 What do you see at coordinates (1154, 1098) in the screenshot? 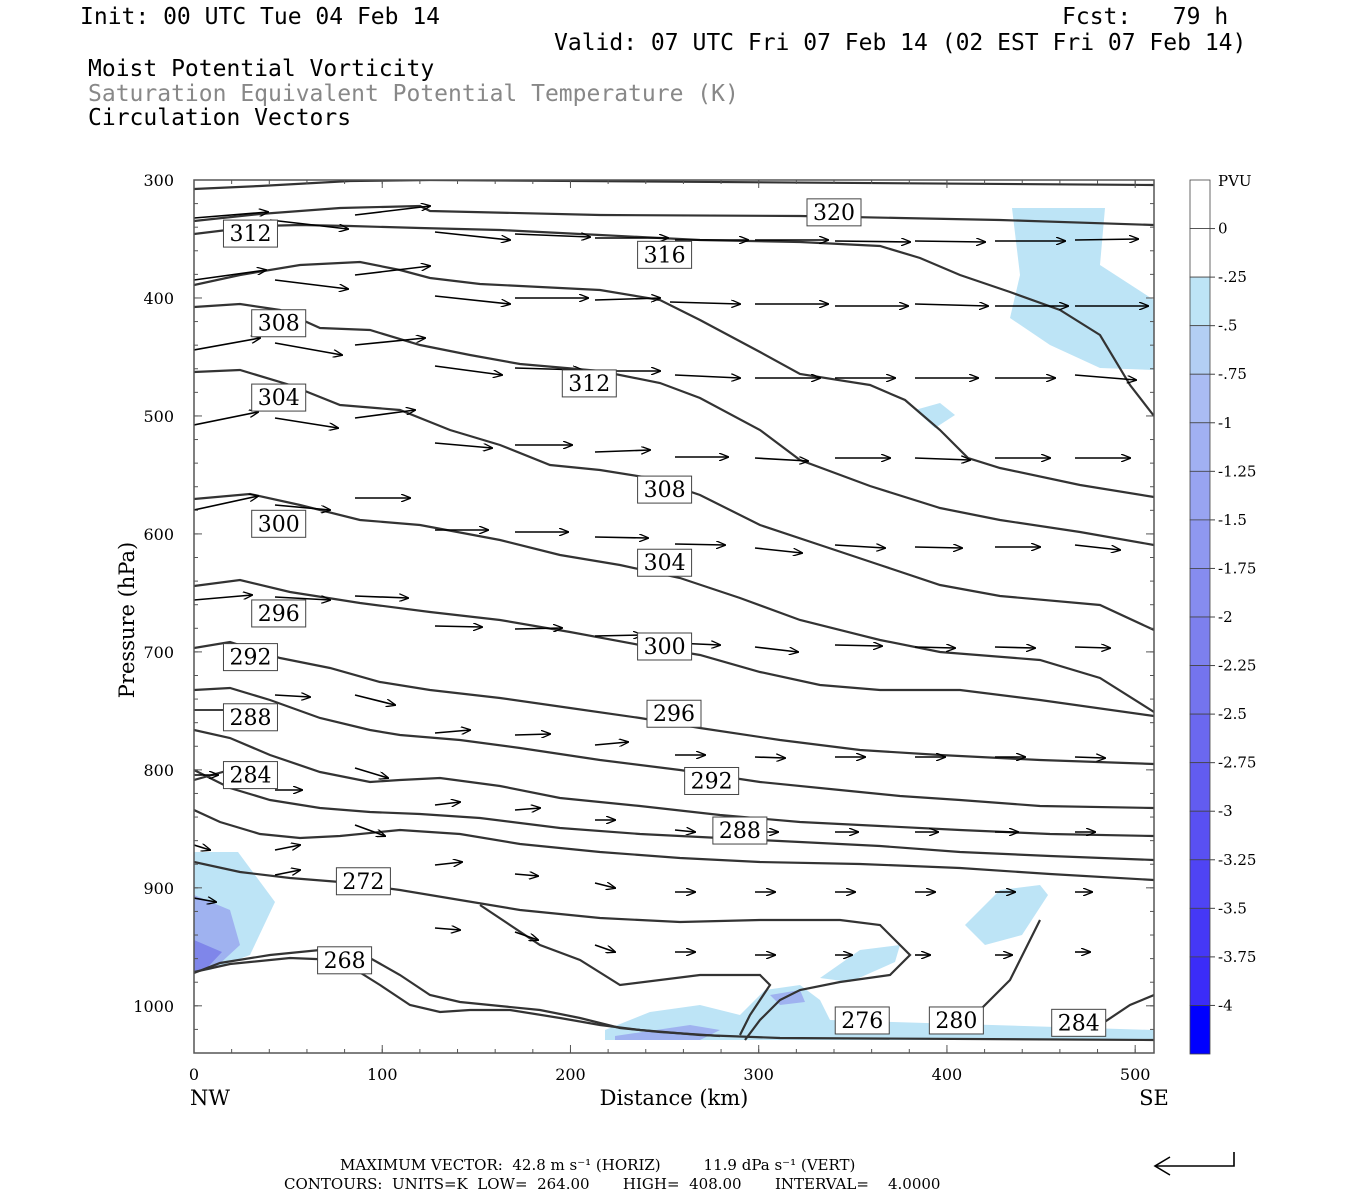
I see `x-right-direction: SE` at bounding box center [1154, 1098].